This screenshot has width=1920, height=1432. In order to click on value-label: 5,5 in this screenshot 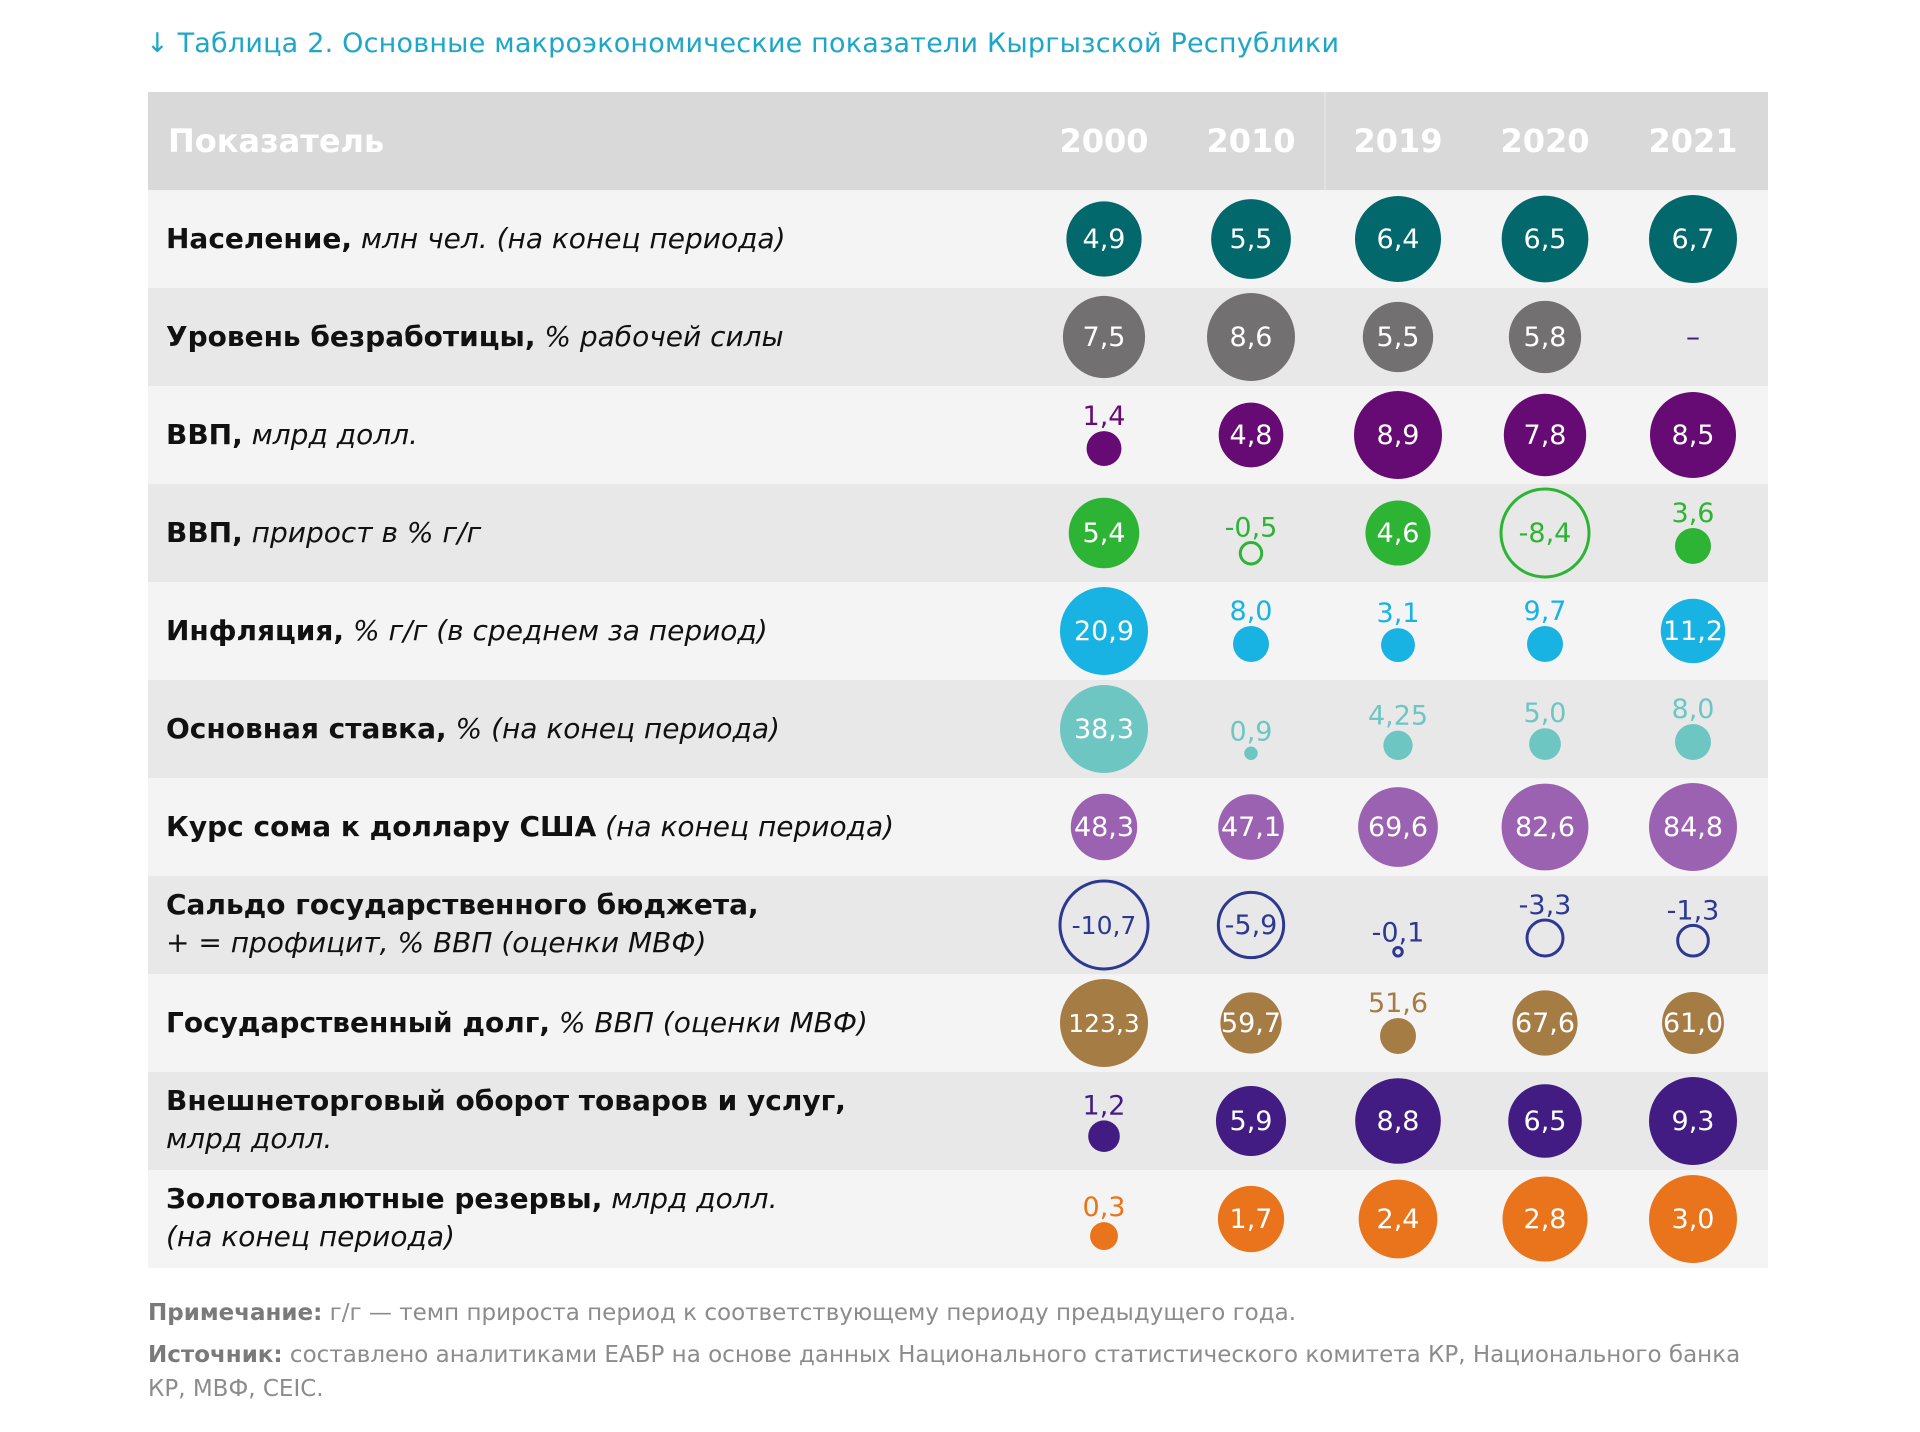, I will do `click(1251, 239)`.